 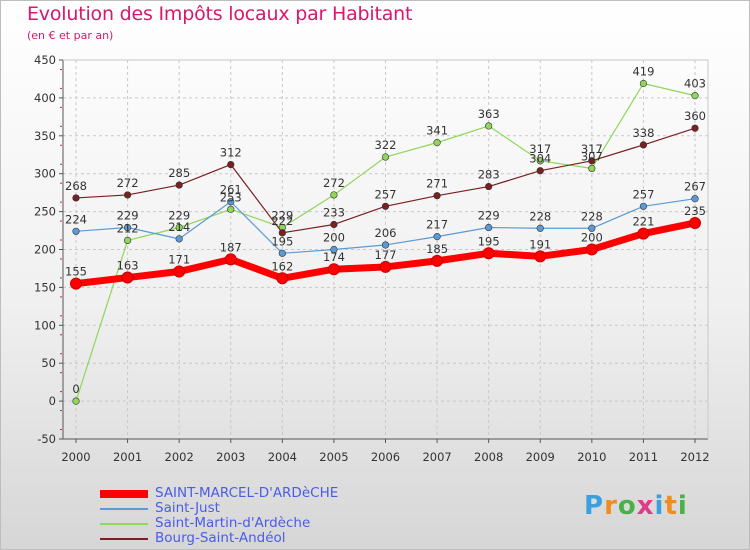 I want to click on data-label: 341, so click(x=437, y=131).